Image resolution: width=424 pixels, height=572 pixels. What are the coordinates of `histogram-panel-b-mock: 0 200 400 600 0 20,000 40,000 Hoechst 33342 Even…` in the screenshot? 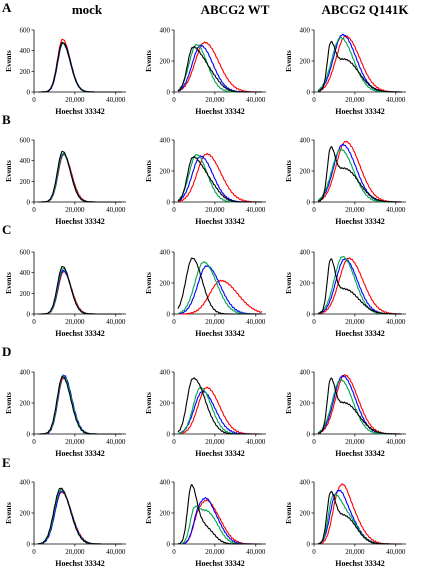 It's located at (72, 180).